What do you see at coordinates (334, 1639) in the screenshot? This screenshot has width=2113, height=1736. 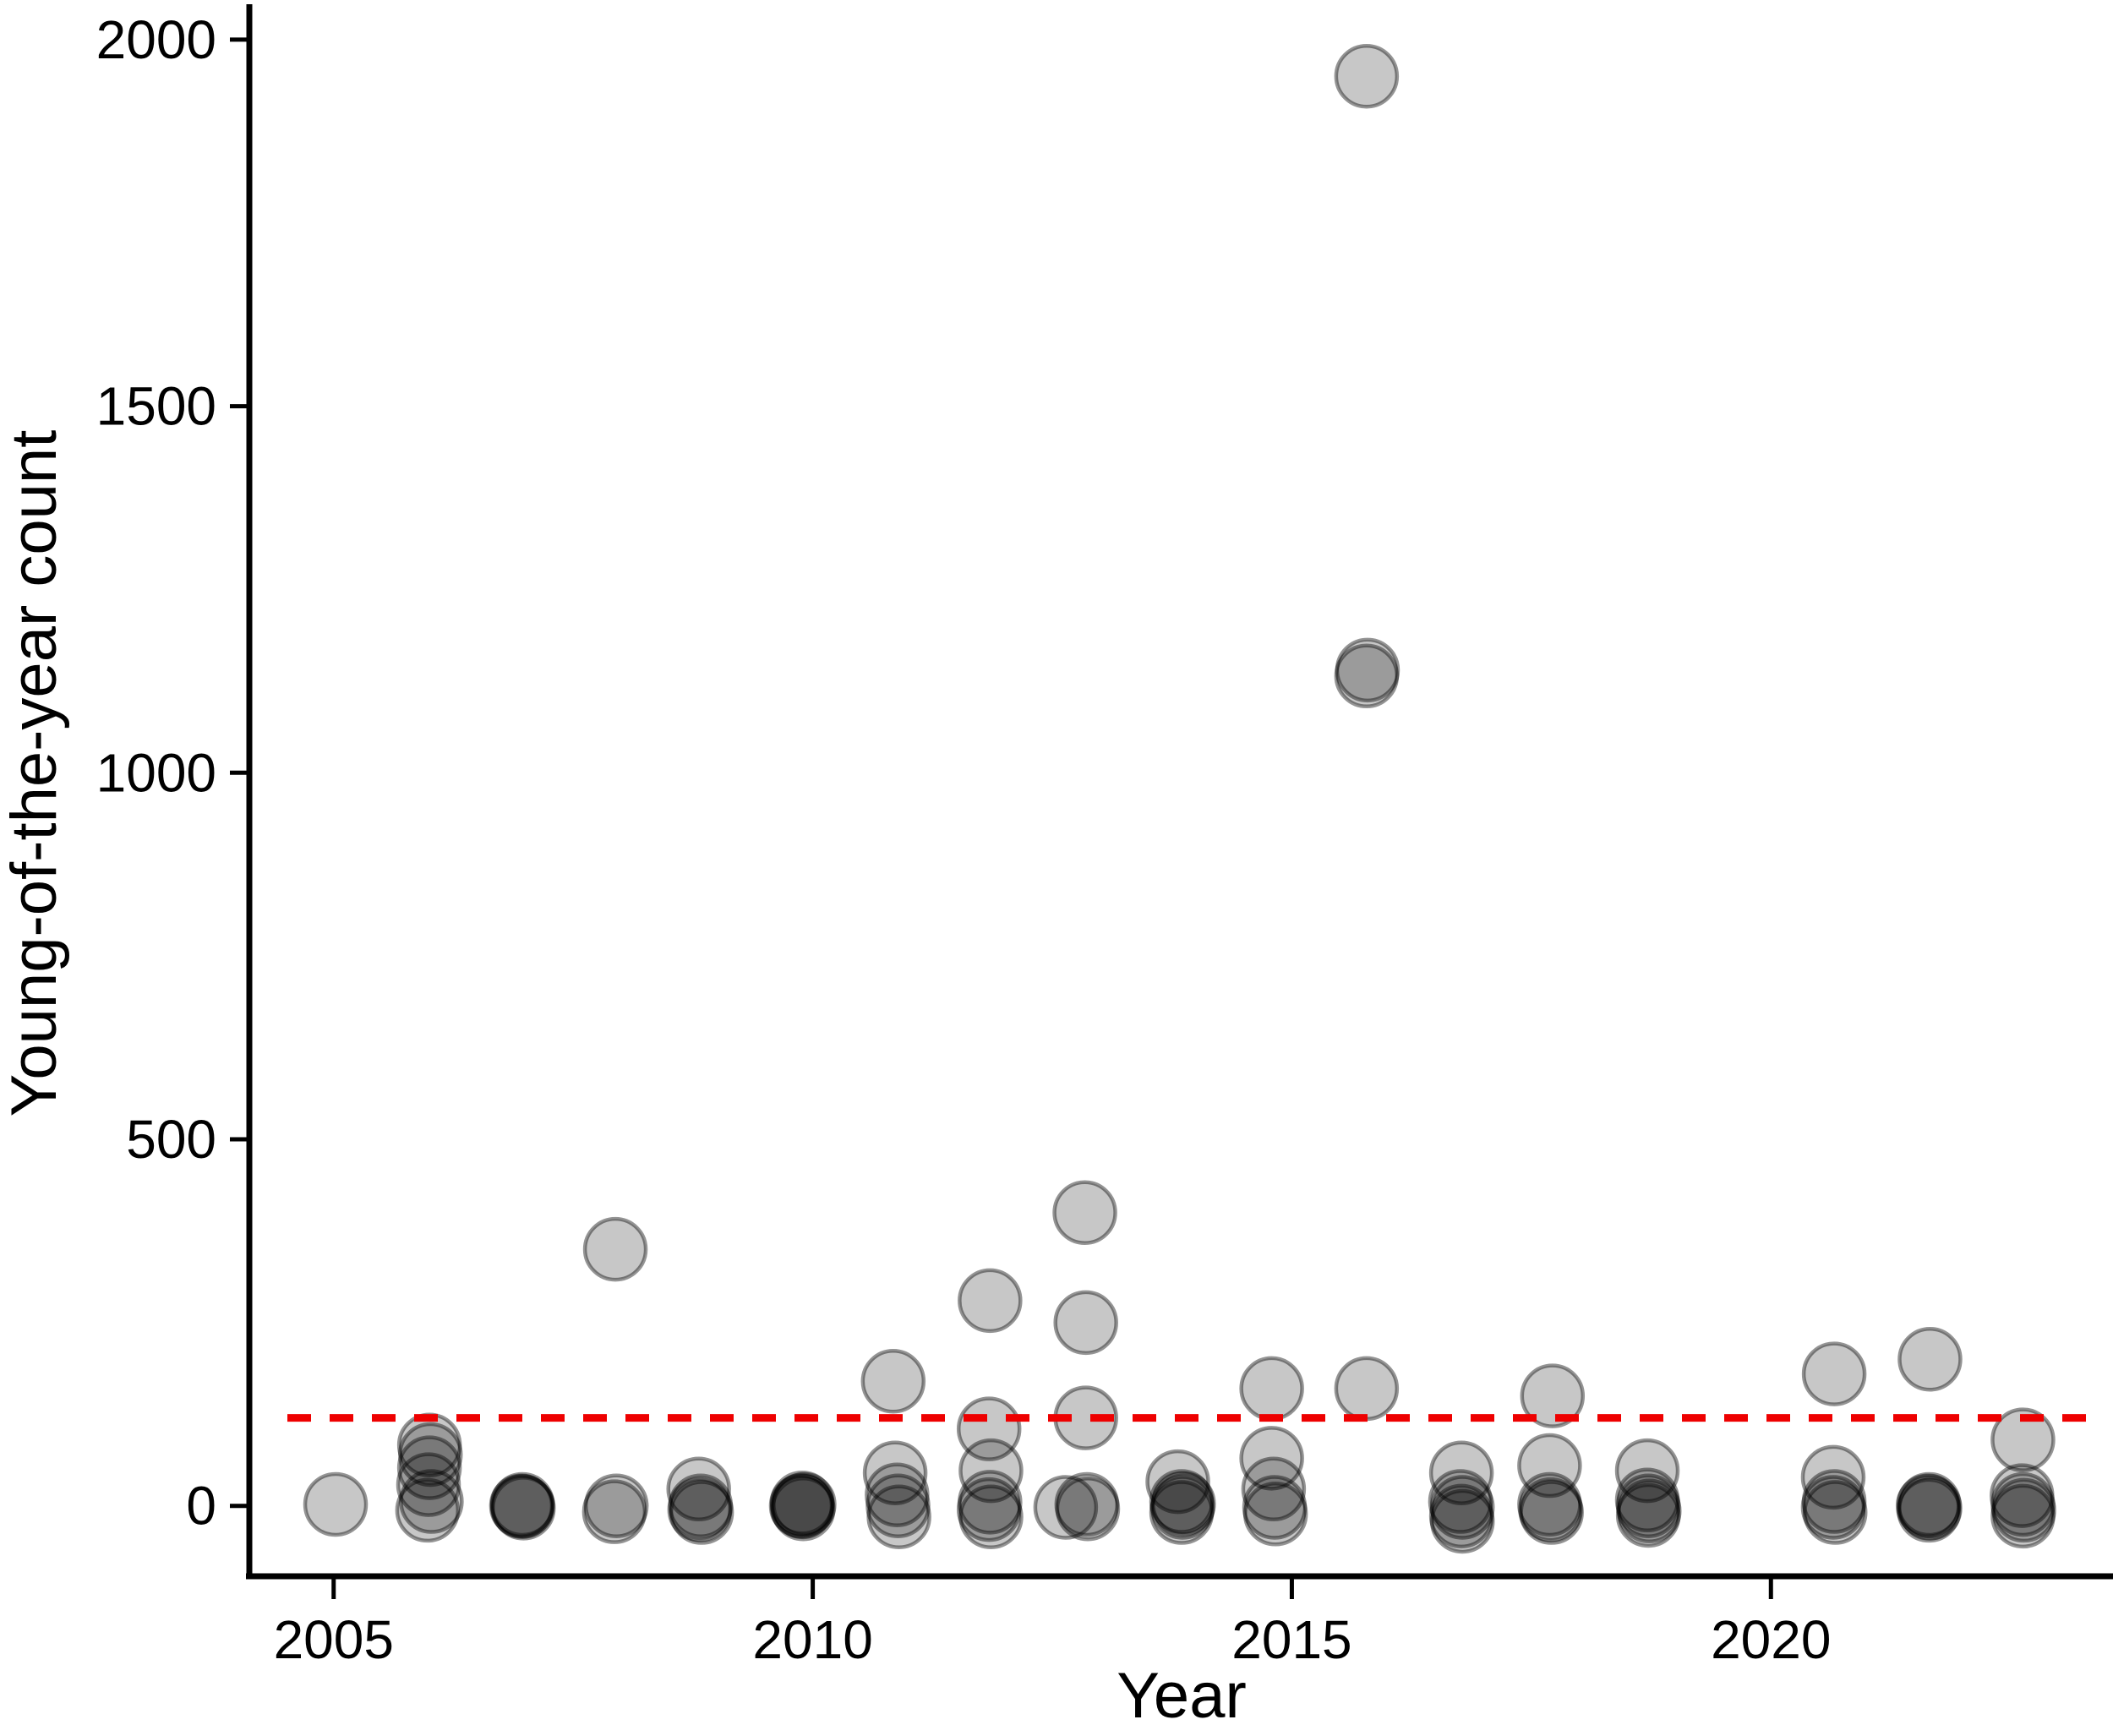 I see `x-tick-label: 2005` at bounding box center [334, 1639].